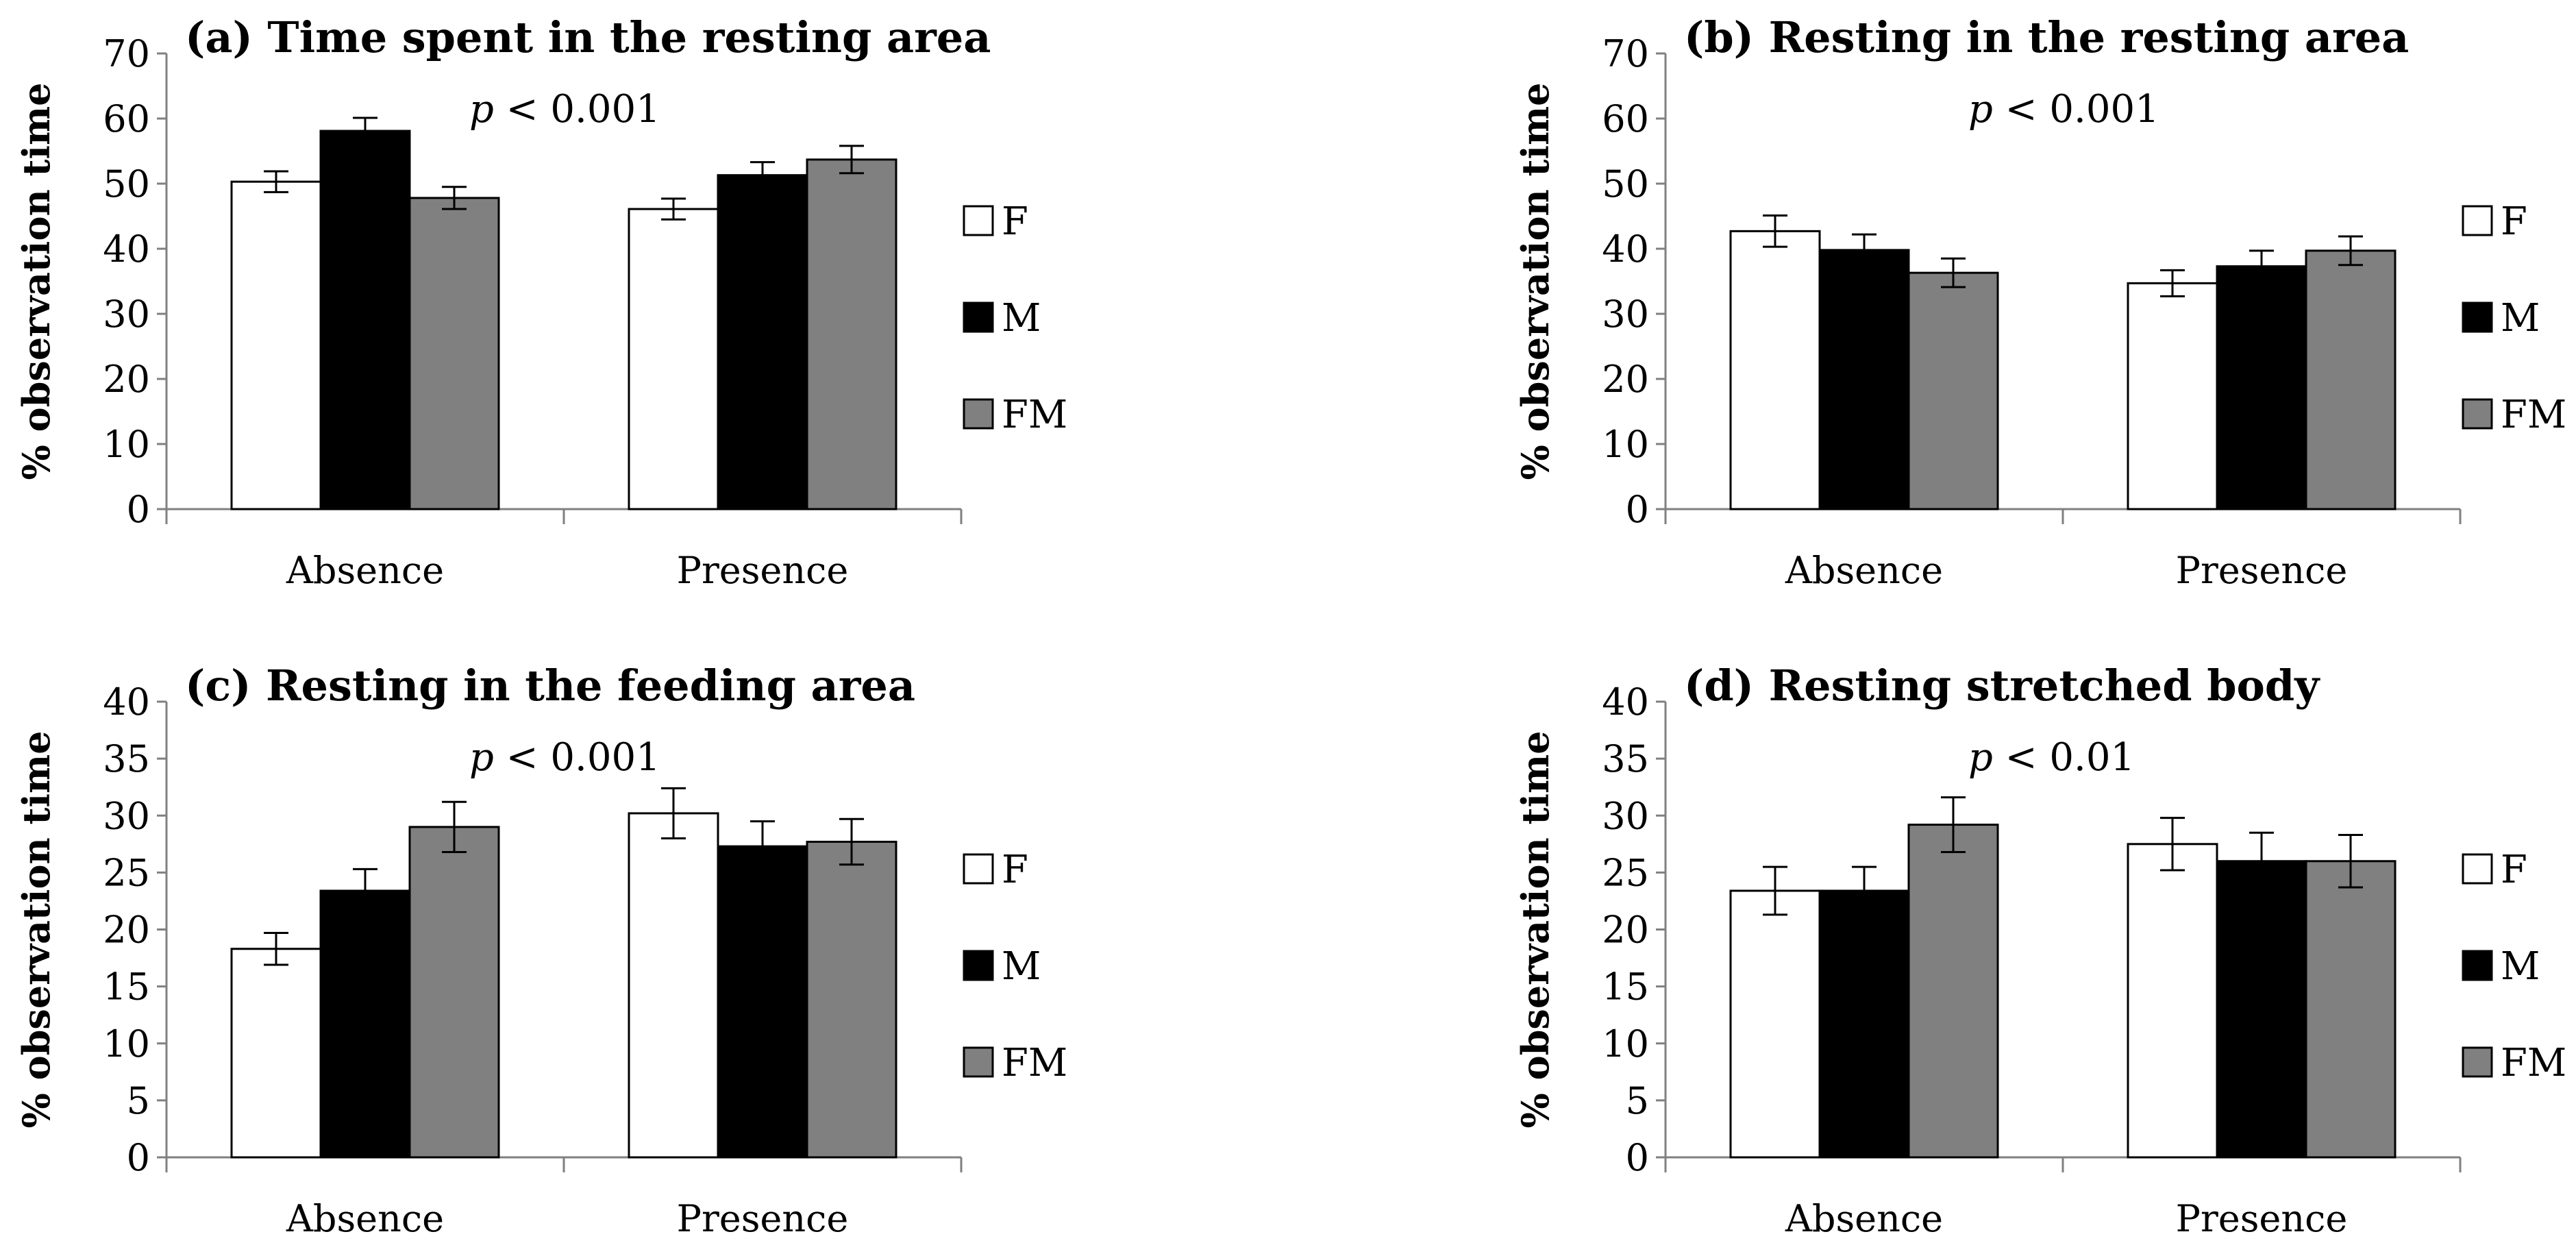  I want to click on chart-title: (a) Time spent in the resting area, so click(588, 37).